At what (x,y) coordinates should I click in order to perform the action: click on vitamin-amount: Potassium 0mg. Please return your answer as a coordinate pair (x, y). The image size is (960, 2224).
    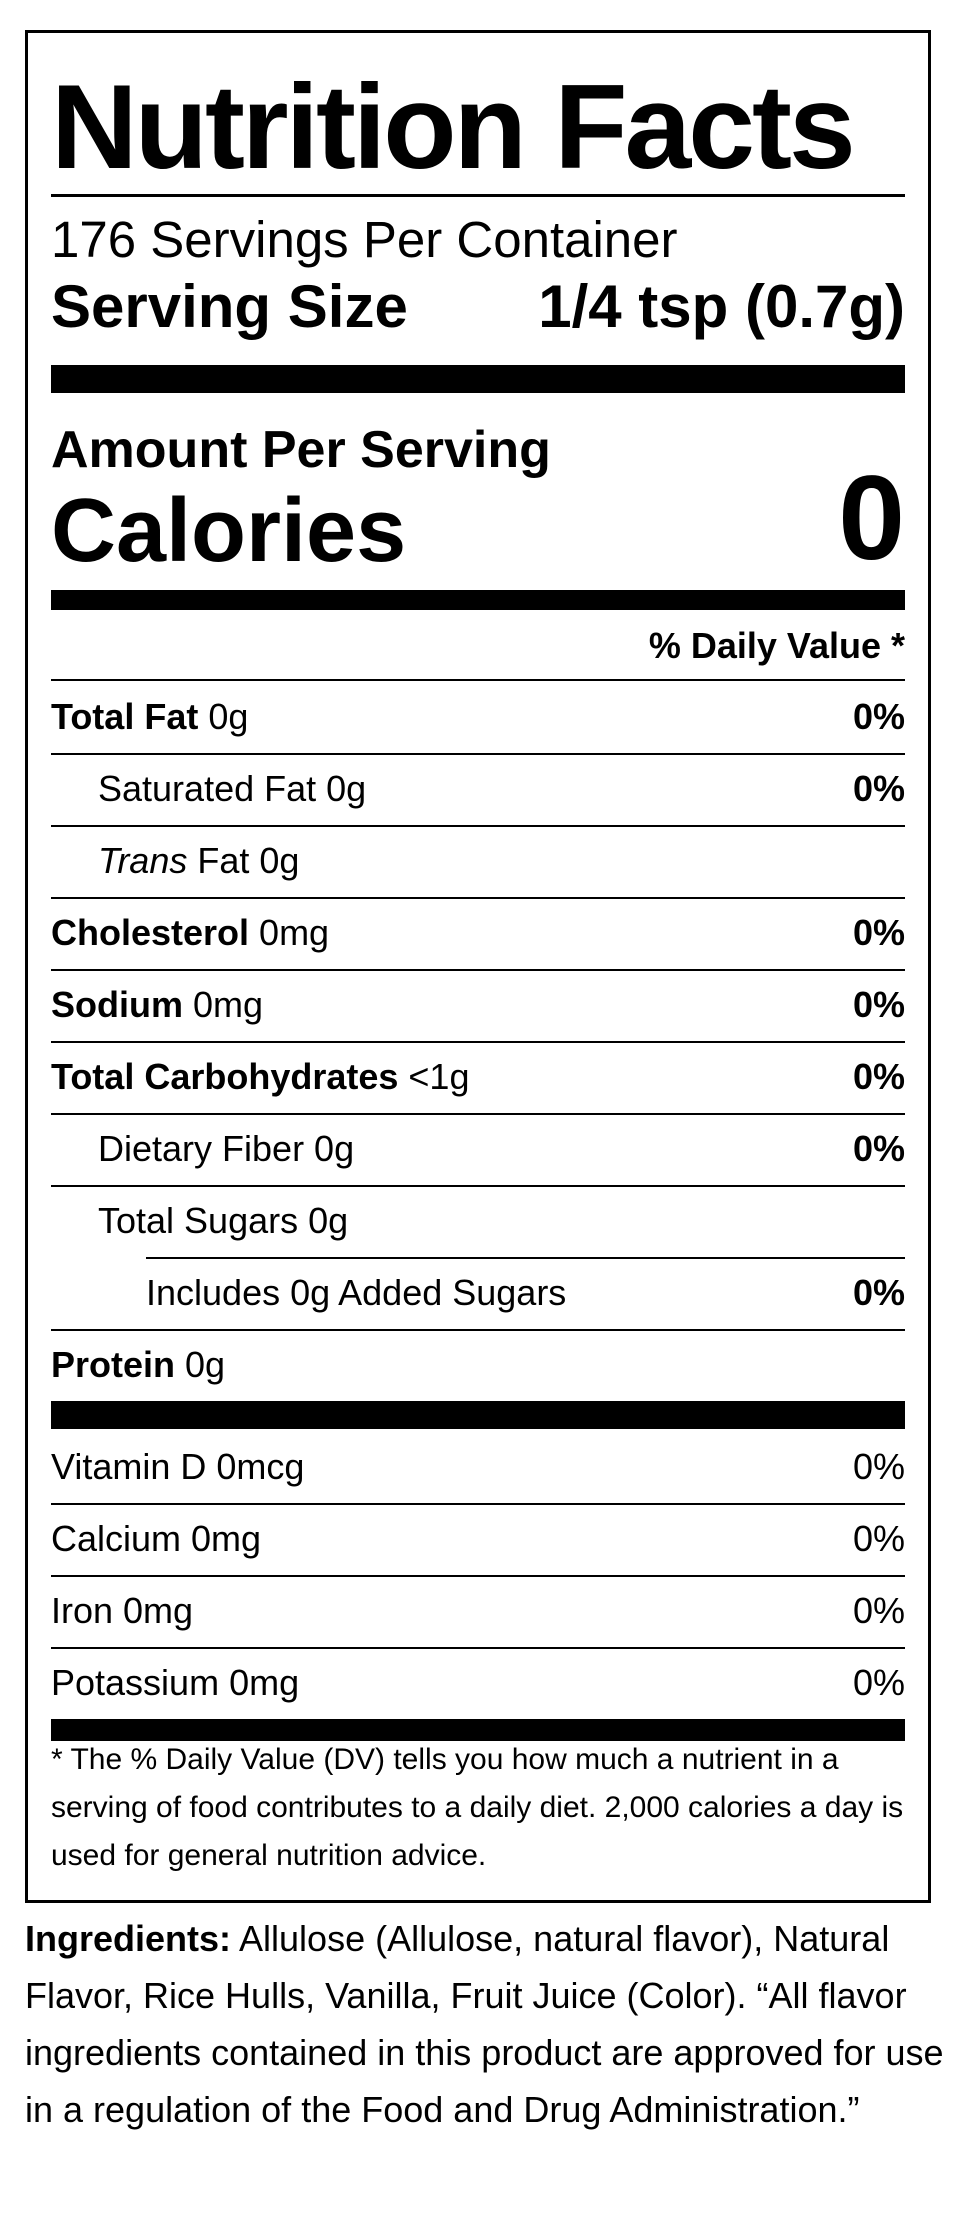
    Looking at the image, I should click on (175, 1682).